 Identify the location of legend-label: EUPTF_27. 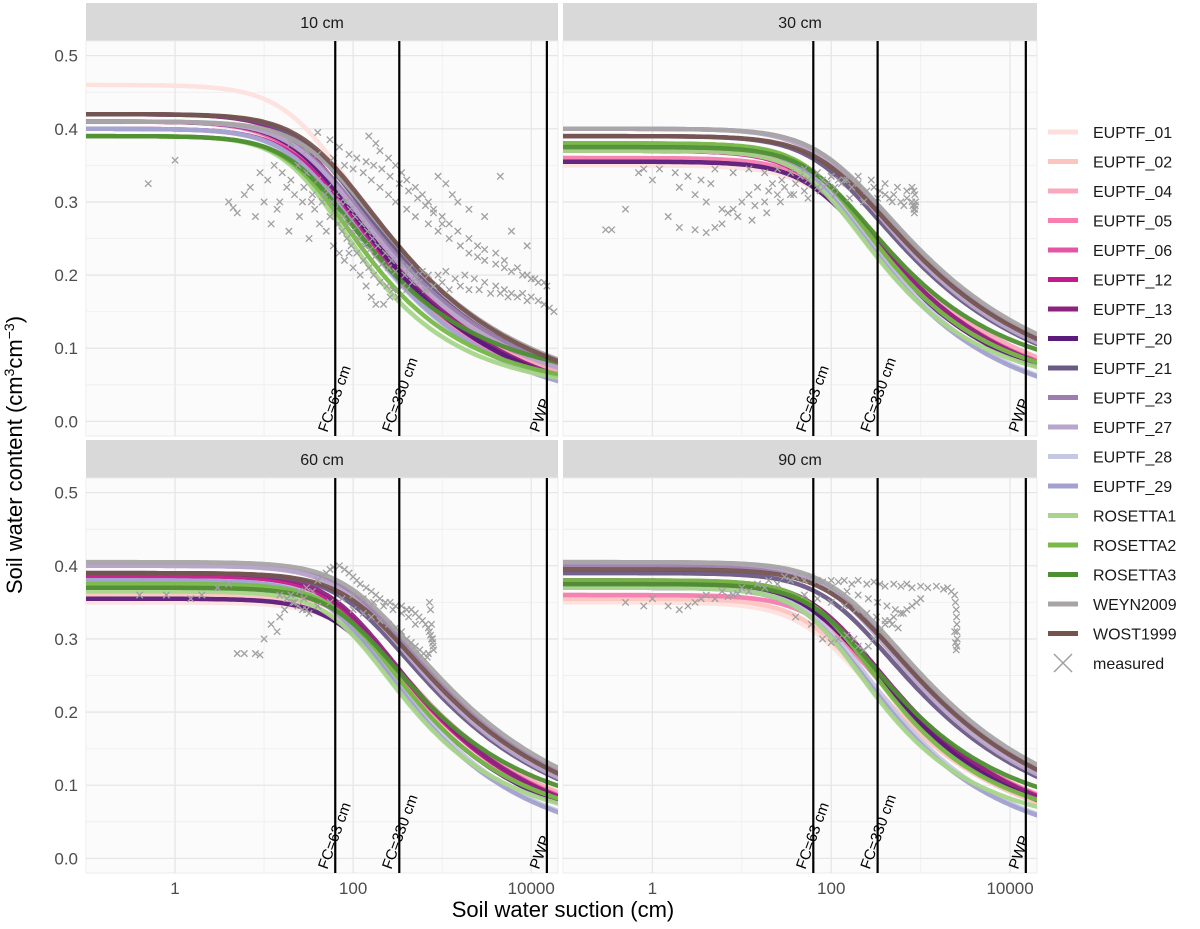
(1132, 428).